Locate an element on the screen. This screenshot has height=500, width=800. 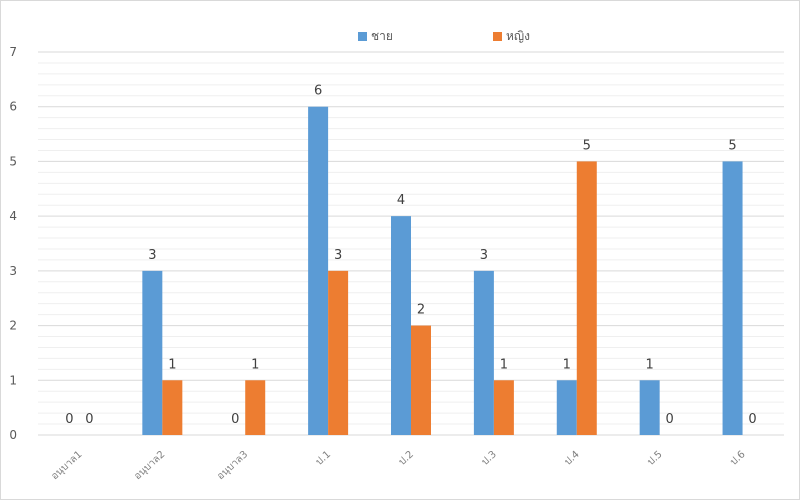
y-tick-label: 2 is located at coordinates (13, 326).